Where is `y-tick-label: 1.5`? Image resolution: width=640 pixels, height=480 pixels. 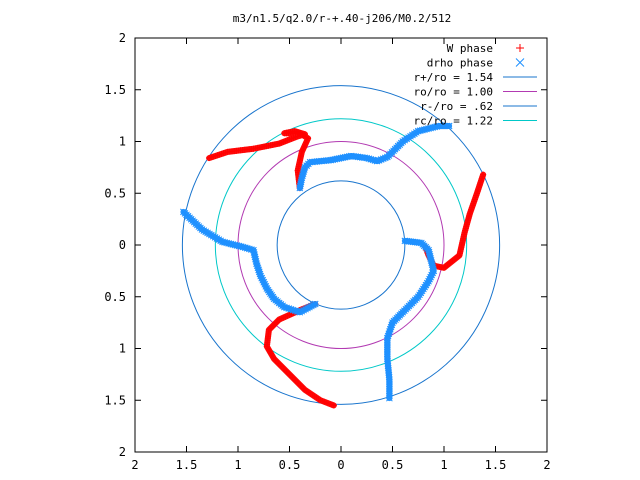 y-tick-label: 1.5 is located at coordinates (115, 400).